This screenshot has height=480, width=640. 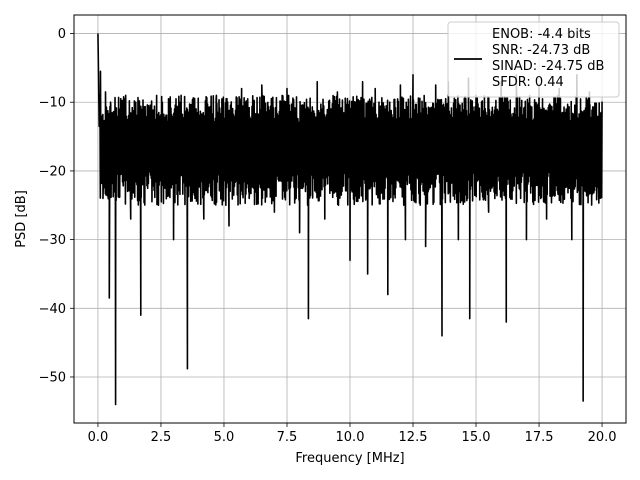 I want to click on x-tick-label: 12.5, so click(x=413, y=437).